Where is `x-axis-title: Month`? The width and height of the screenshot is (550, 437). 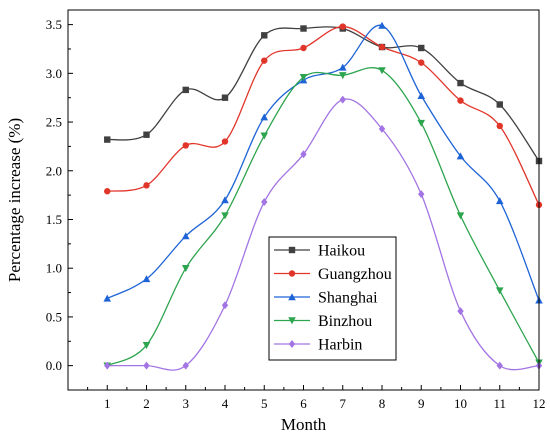
x-axis-title: Month is located at coordinates (304, 424).